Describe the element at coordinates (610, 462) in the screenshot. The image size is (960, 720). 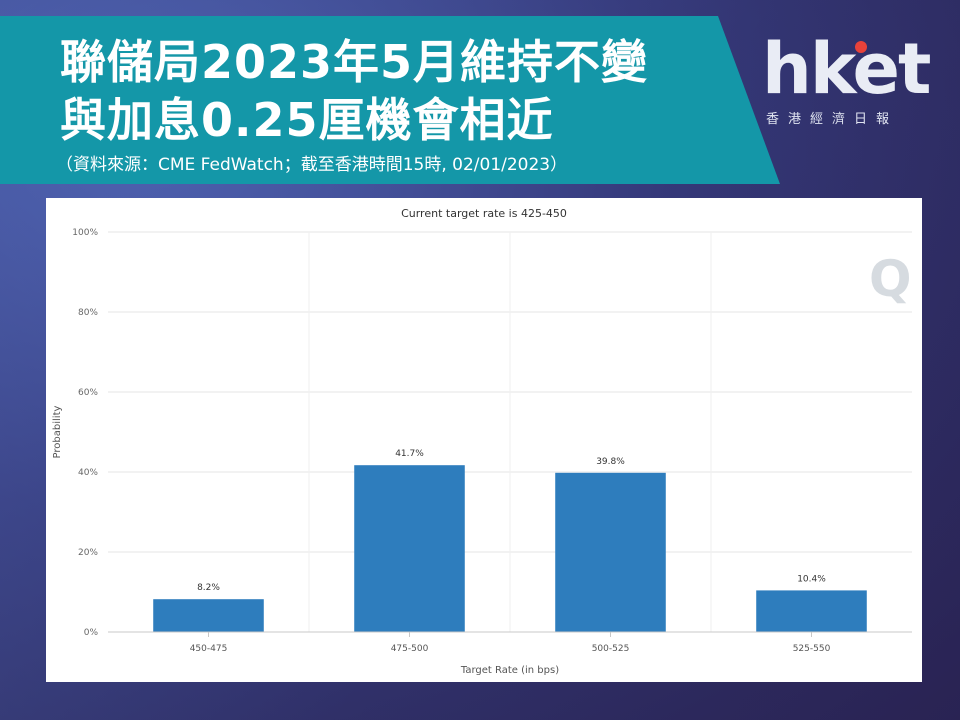
I see `data-label: 39.8%` at that location.